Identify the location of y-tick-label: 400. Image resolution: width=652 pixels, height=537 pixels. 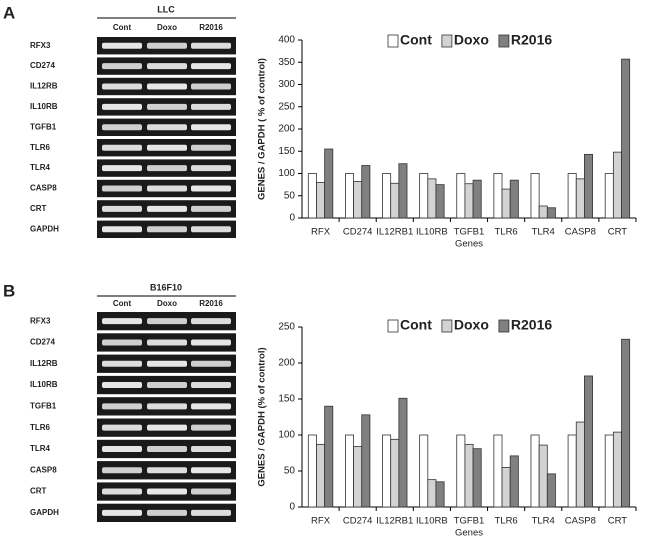
(286, 40).